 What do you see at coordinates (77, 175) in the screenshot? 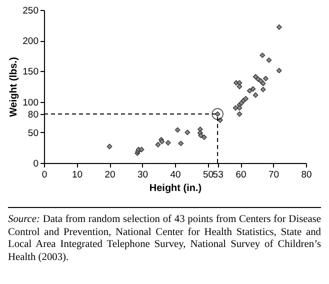
I see `x-tick-label: 10` at bounding box center [77, 175].